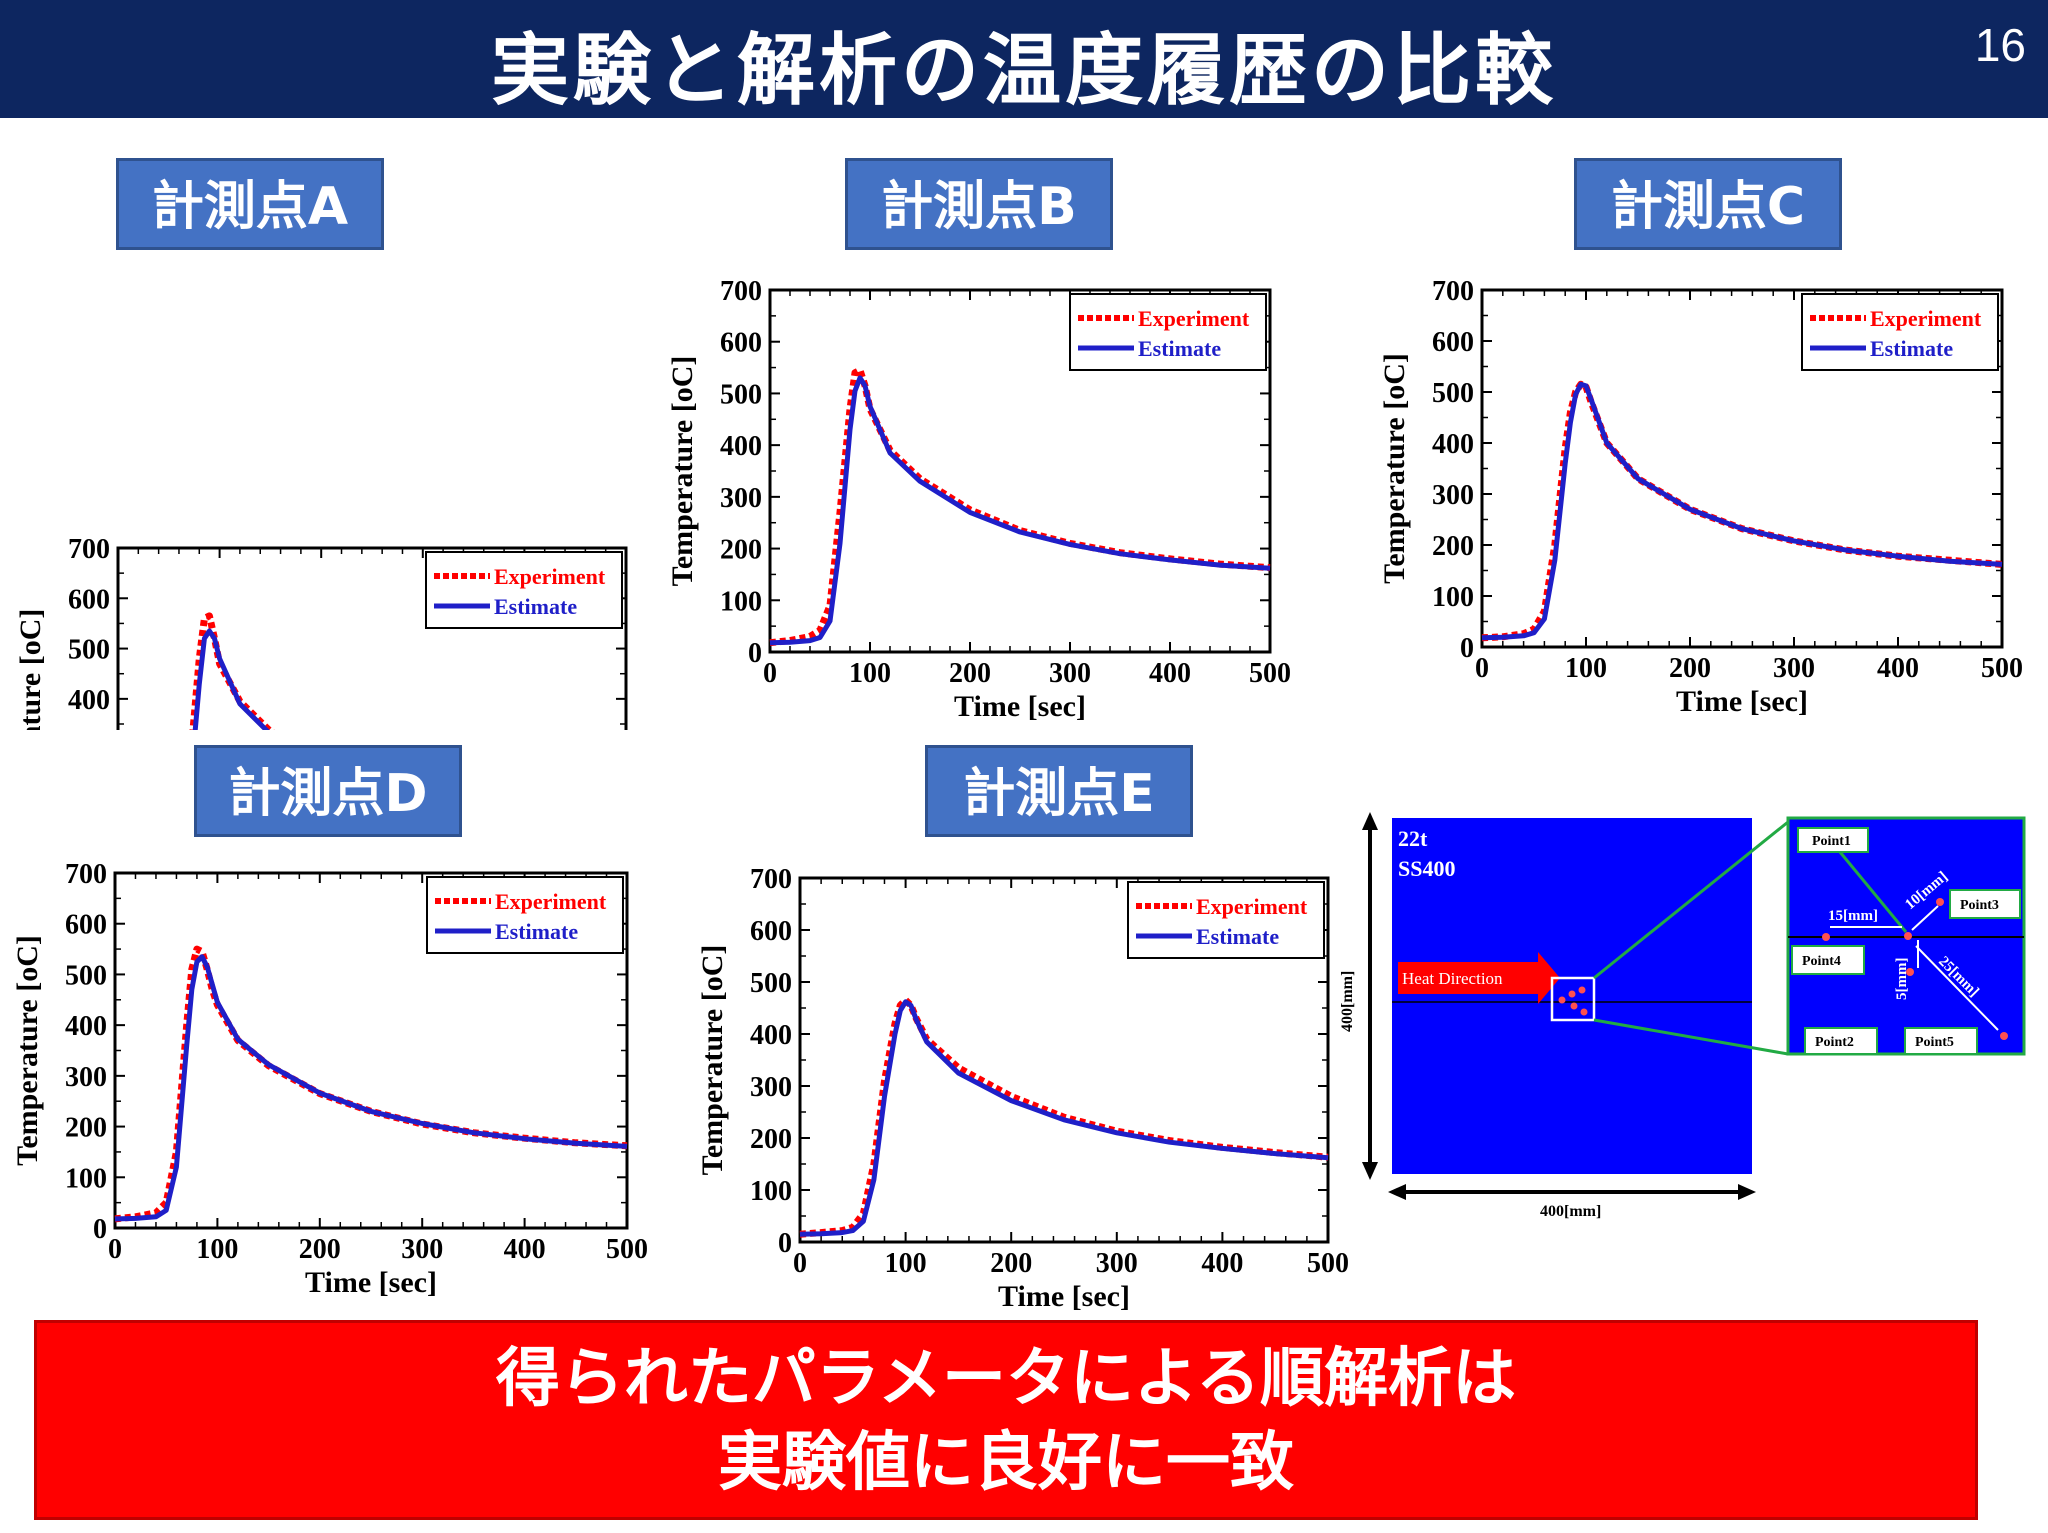  I want to click on label-point-d: 計測点D, so click(328, 791).